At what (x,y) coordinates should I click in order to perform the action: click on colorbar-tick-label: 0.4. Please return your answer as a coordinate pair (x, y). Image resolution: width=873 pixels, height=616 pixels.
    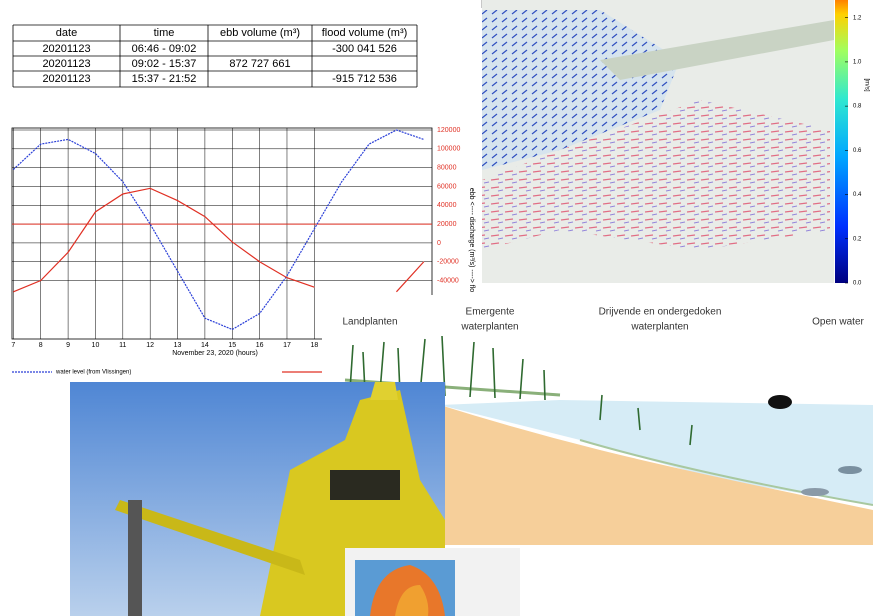
    Looking at the image, I should click on (857, 195).